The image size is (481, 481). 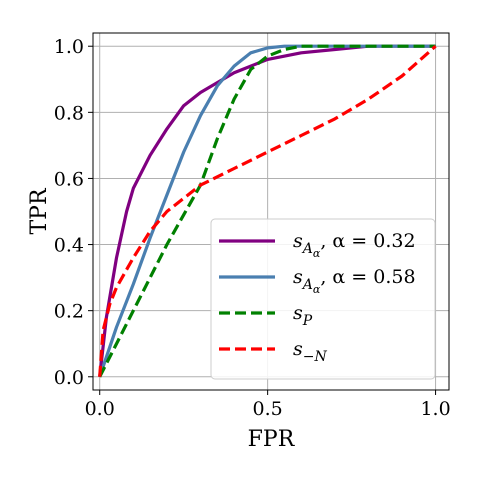 I want to click on y-tick-label: 0.8, so click(x=69, y=113).